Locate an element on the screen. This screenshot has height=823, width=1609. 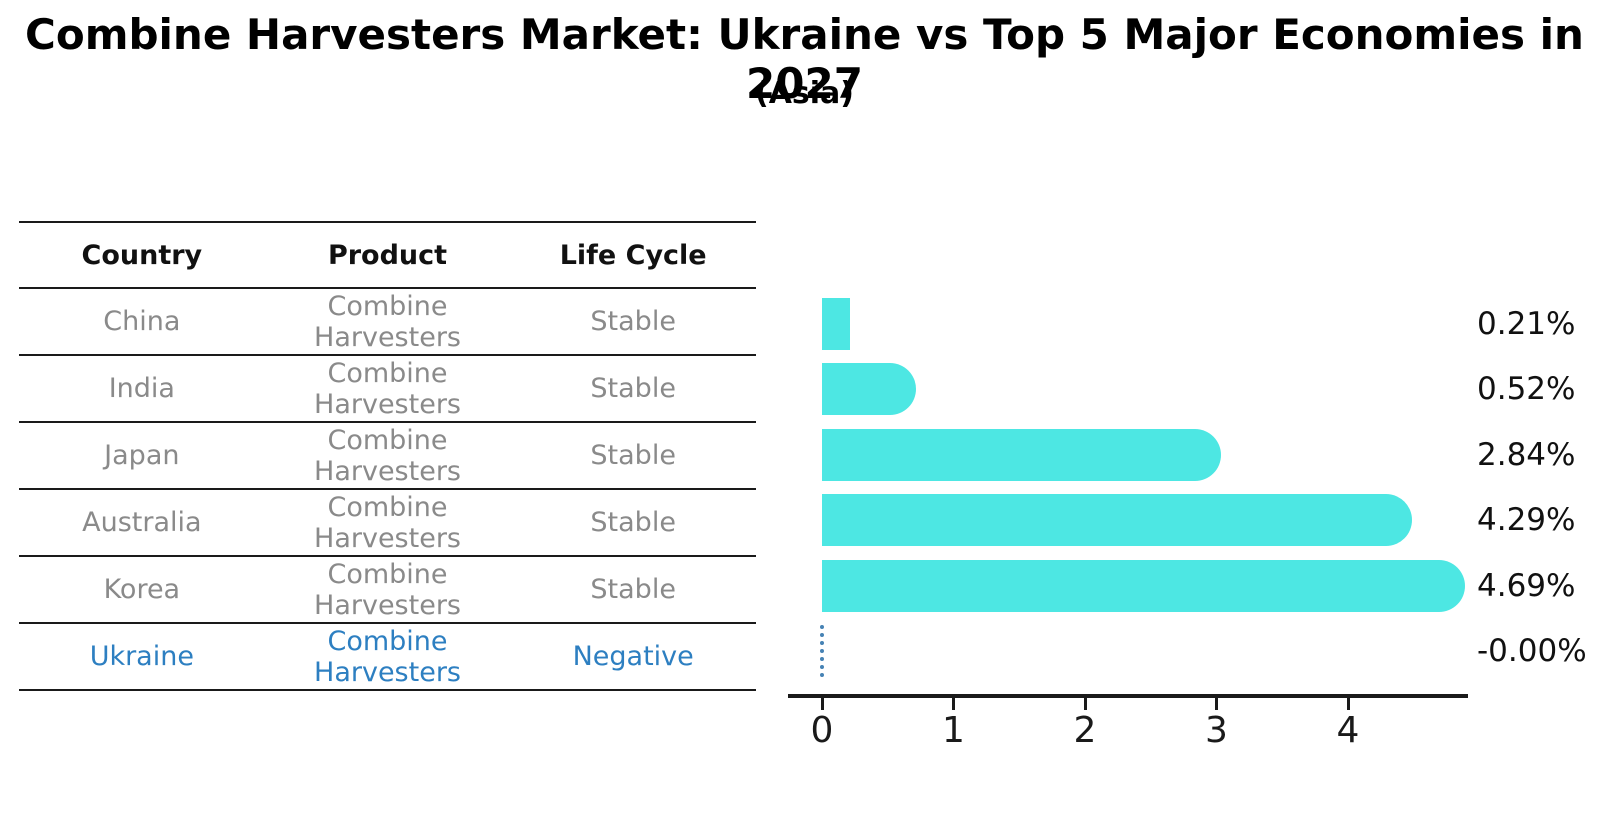
x-tick-label: 3 is located at coordinates (1216, 730).